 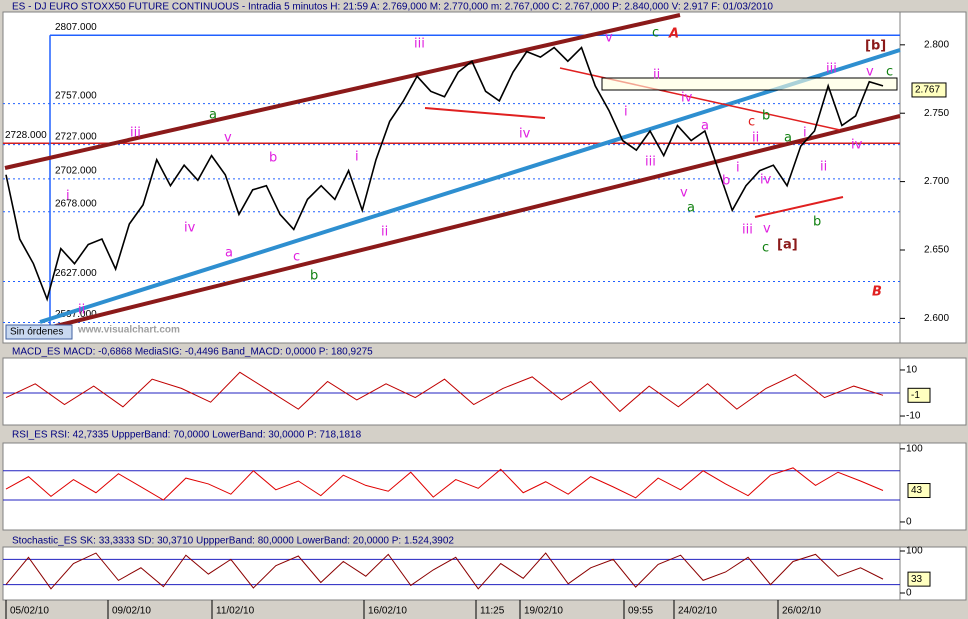 I want to click on box, so click(x=749, y=84).